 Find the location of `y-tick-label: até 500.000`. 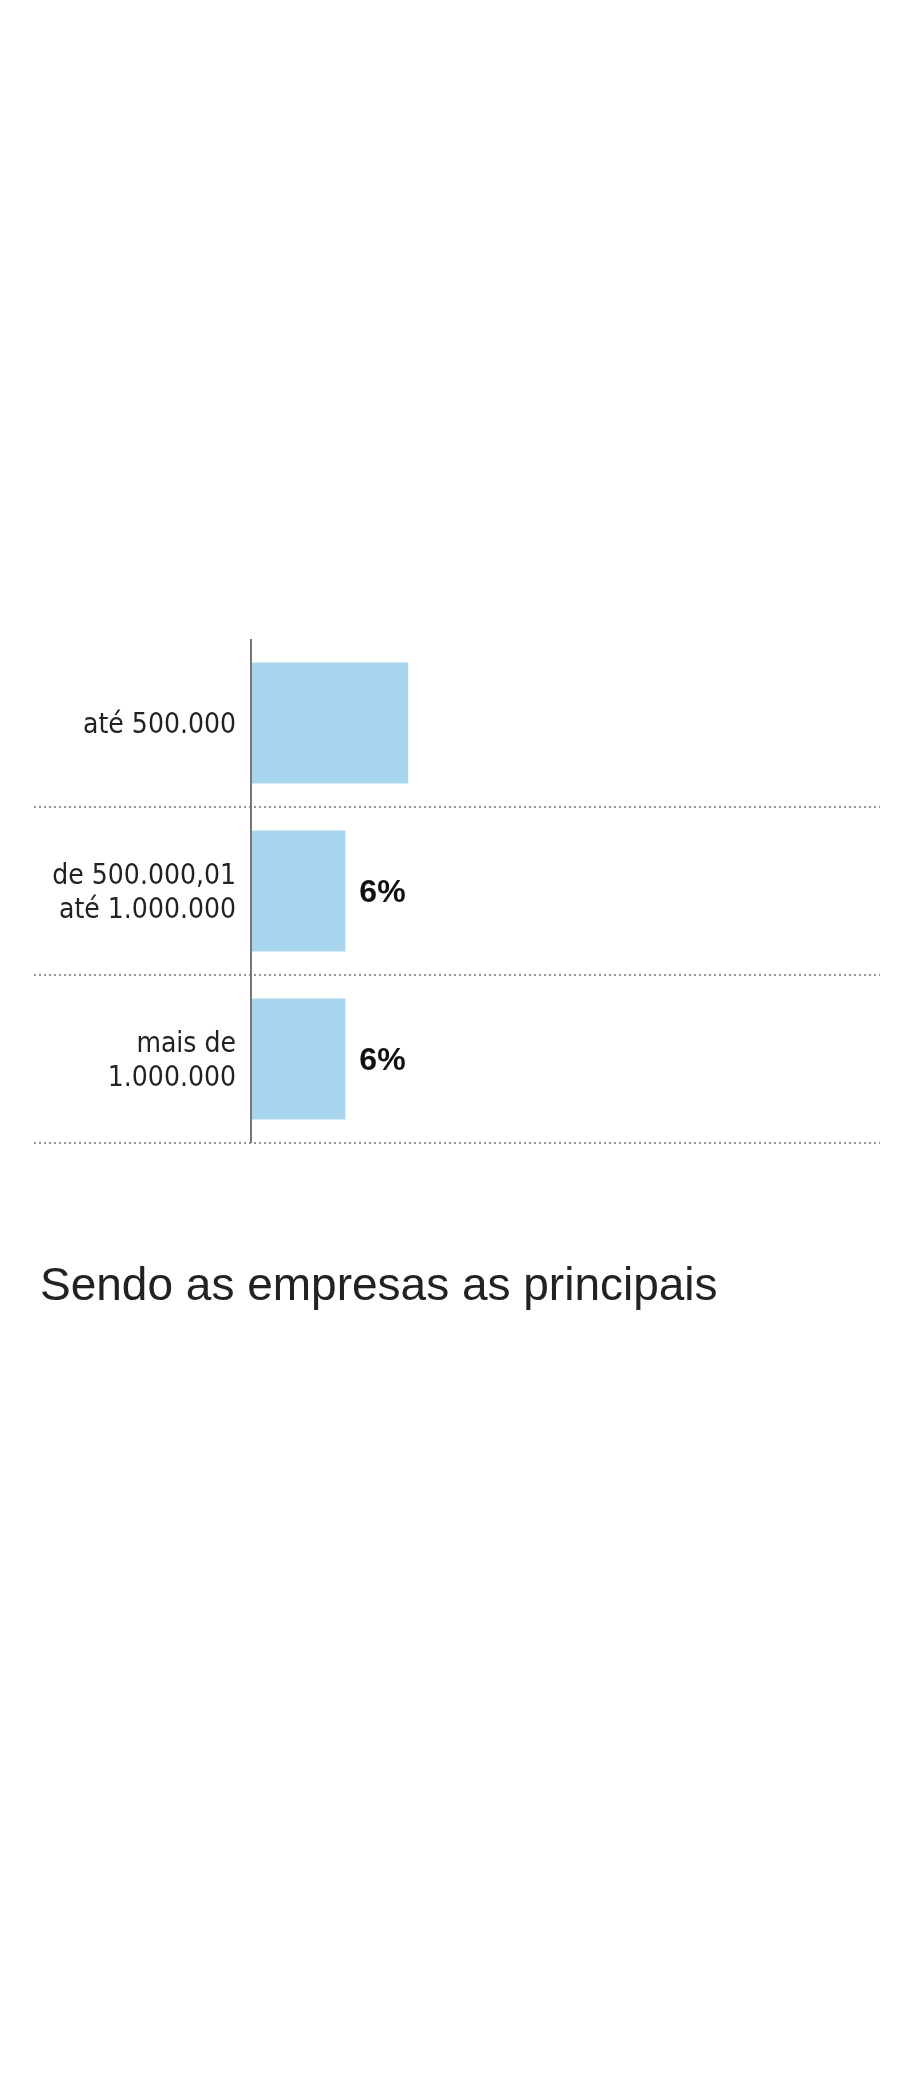

y-tick-label: até 500.000 is located at coordinates (159, 723).